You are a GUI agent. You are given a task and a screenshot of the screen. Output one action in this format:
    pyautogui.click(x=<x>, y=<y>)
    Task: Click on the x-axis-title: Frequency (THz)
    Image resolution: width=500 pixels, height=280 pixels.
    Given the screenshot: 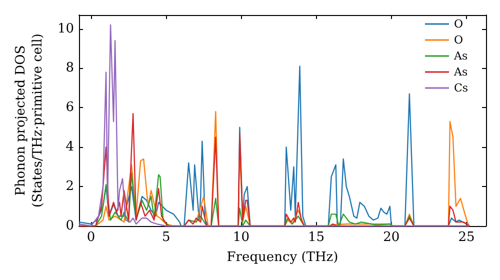 What is the action you would take?
    pyautogui.click(x=282, y=257)
    